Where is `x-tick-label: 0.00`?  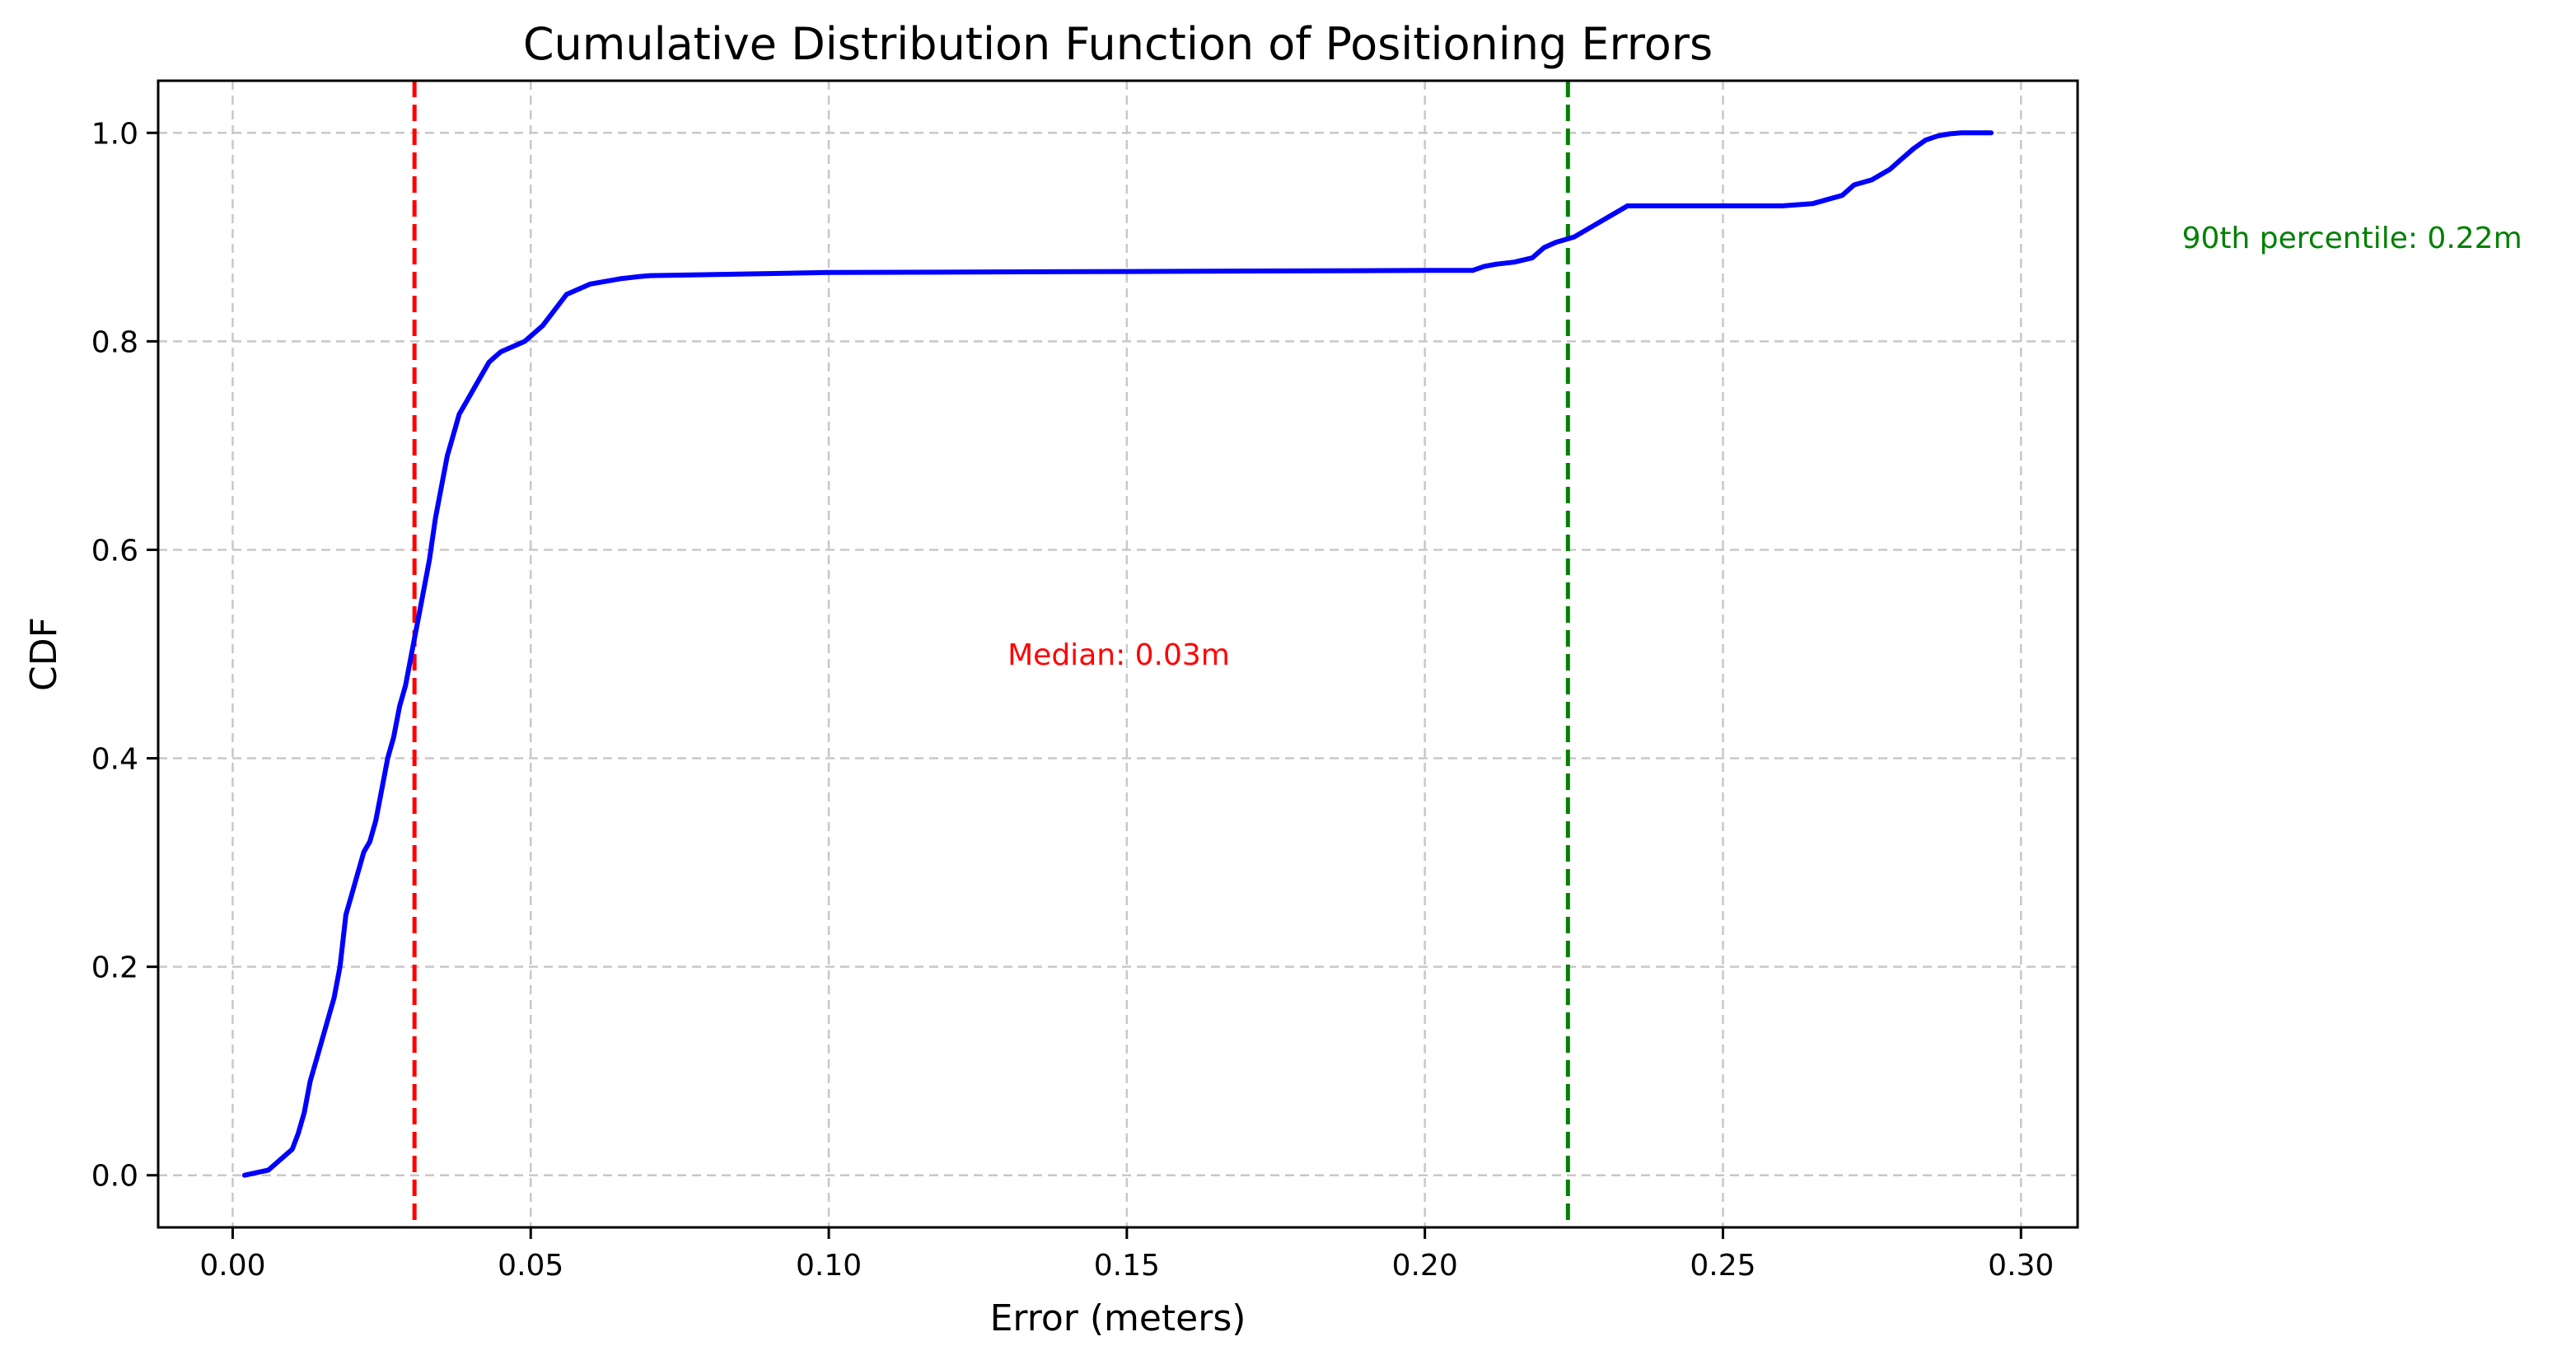
x-tick-label: 0.00 is located at coordinates (232, 1266).